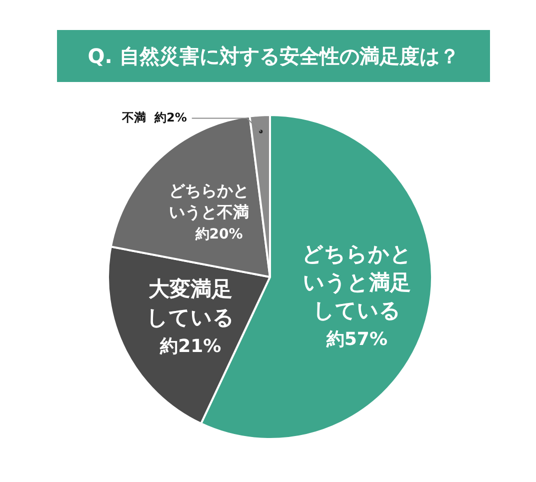 This screenshot has height=482, width=536. Describe the element at coordinates (356, 339) in the screenshot. I see `data-label: 約57%` at that location.